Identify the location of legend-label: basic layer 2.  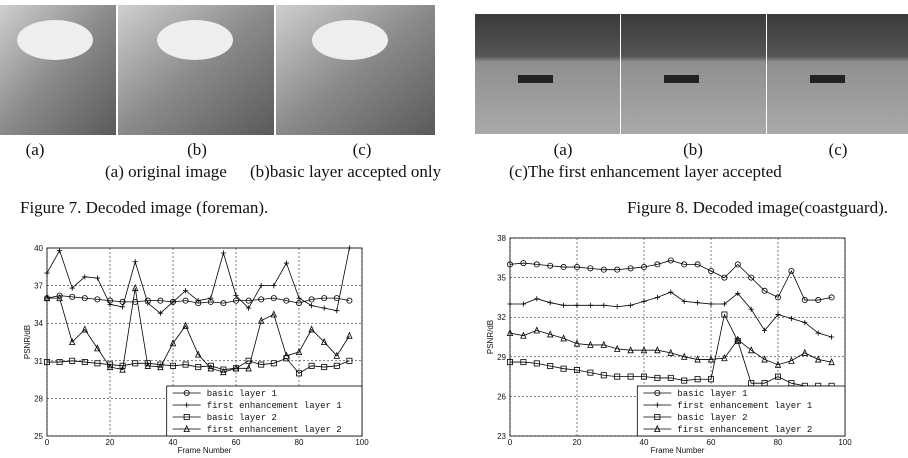
(242, 418).